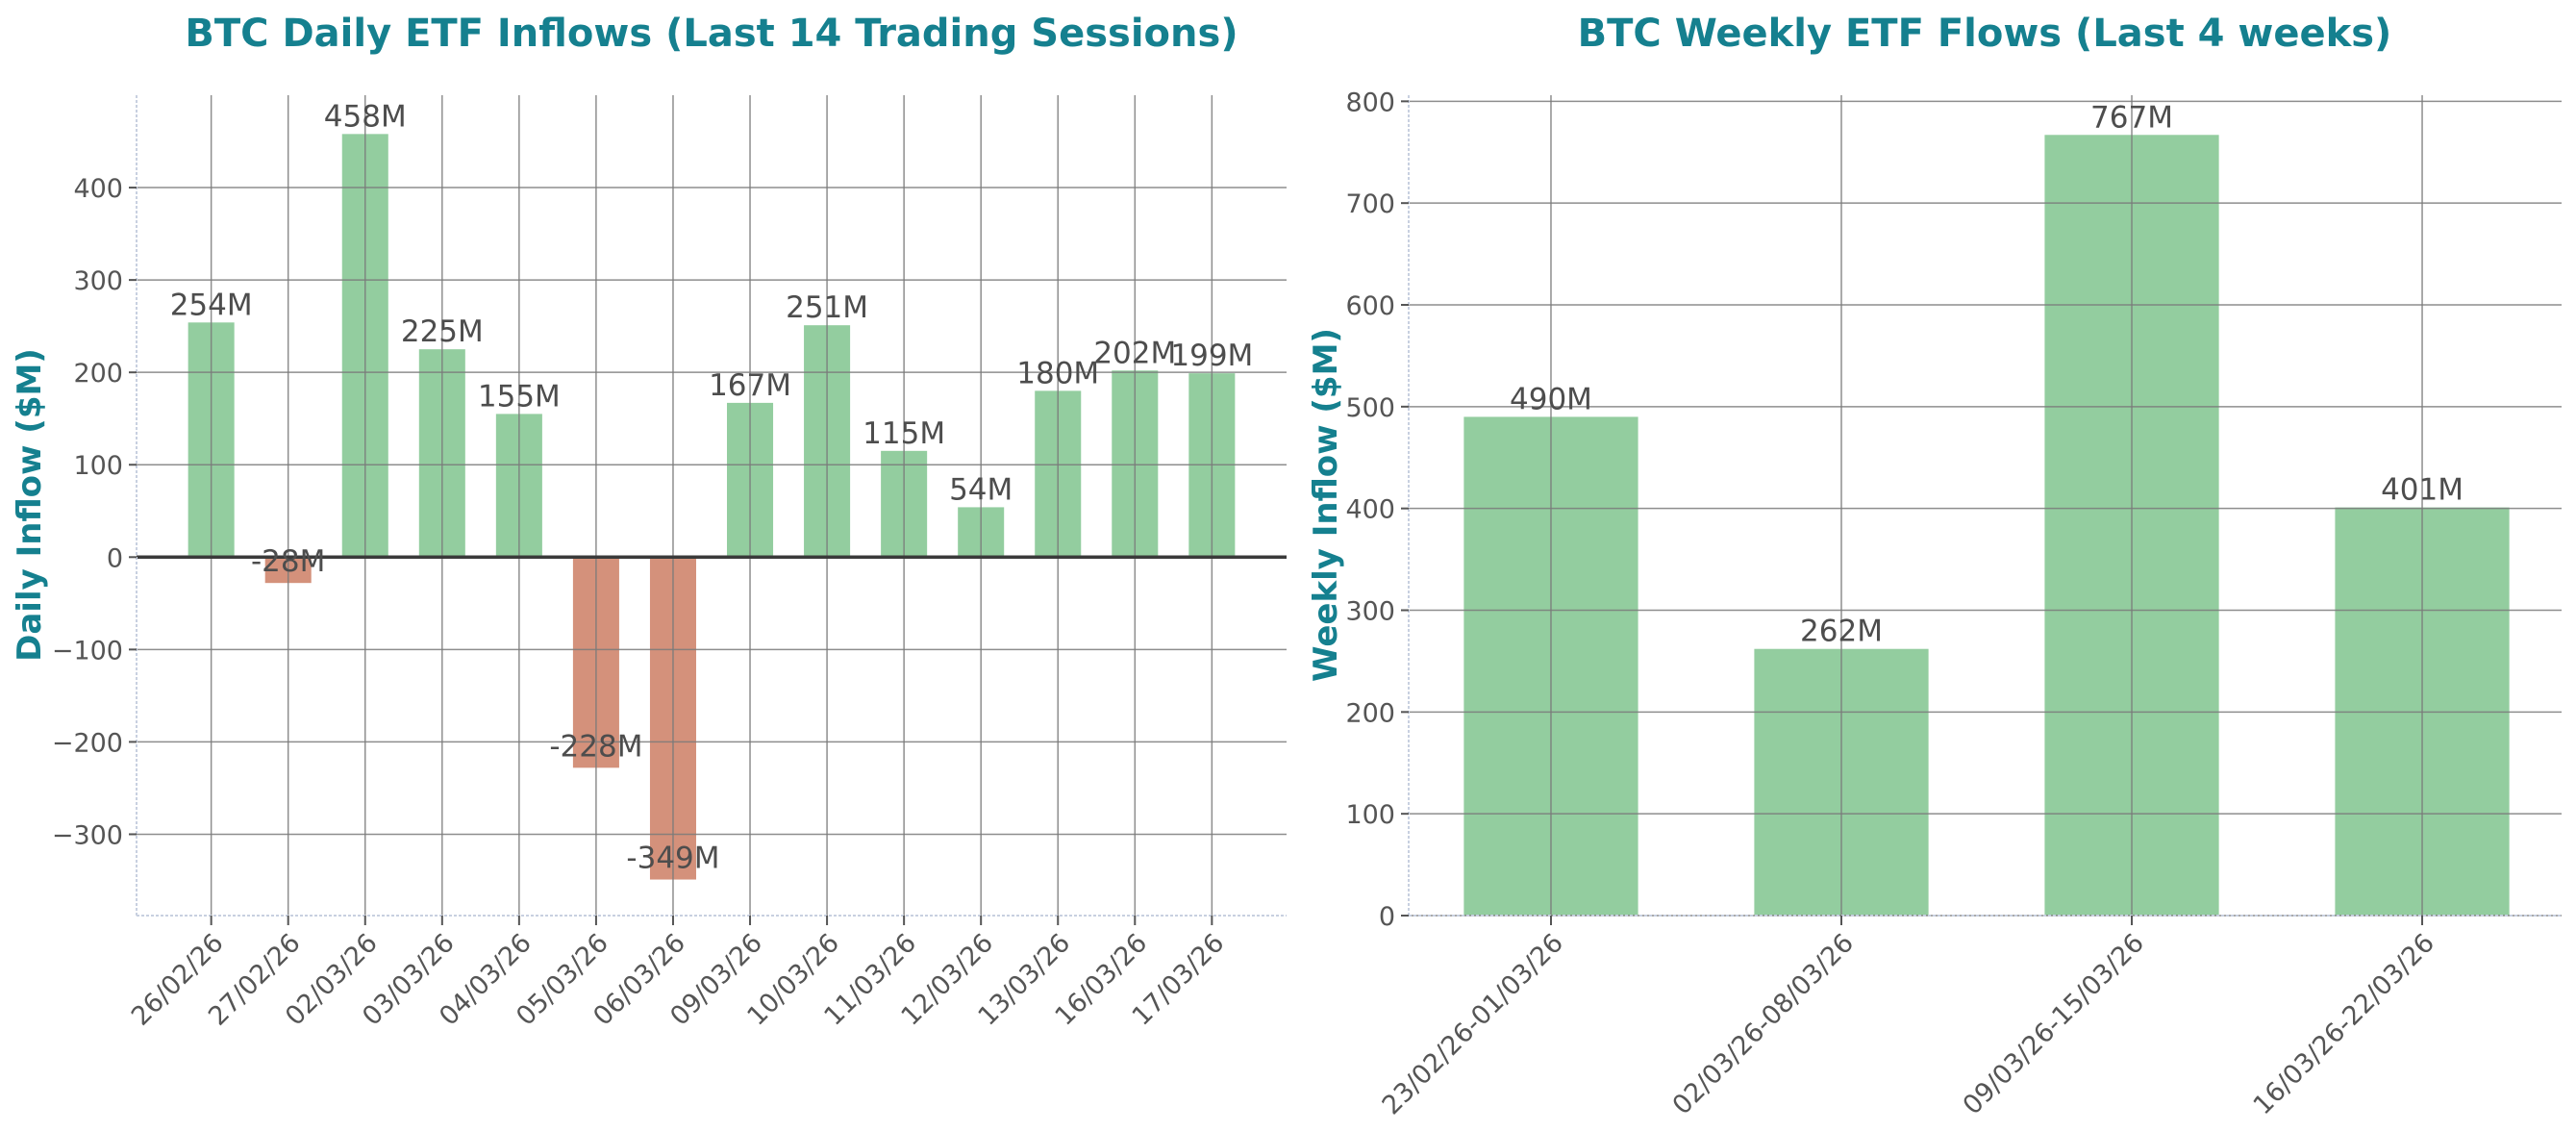 The width and height of the screenshot is (2576, 1131). I want to click on data-label: -349M, so click(672, 859).